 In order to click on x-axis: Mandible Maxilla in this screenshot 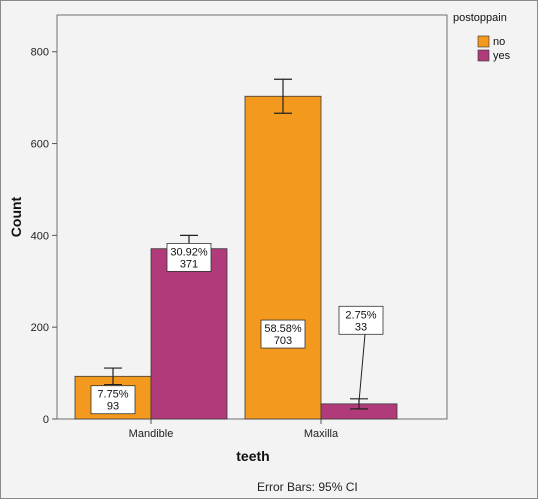, I will do `click(234, 429)`.